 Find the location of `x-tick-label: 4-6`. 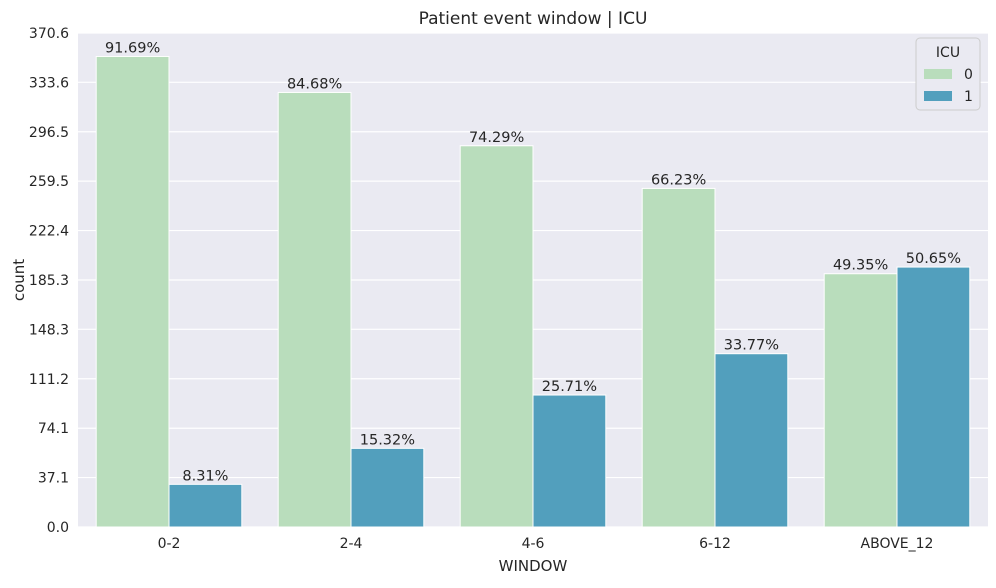

x-tick-label: 4-6 is located at coordinates (533, 544).